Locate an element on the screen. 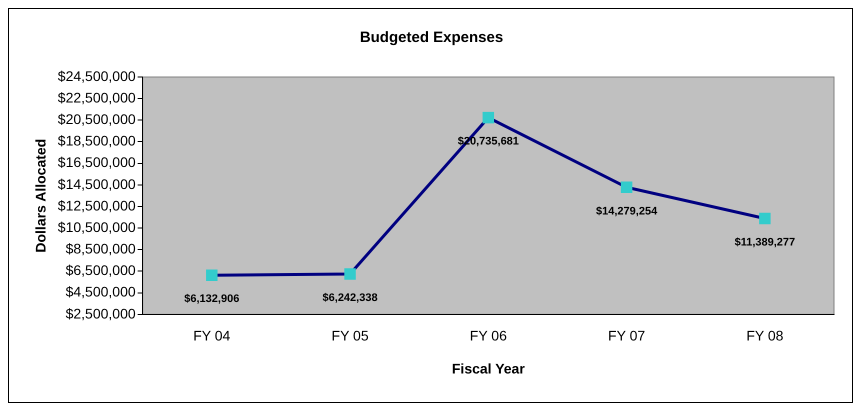 The width and height of the screenshot is (861, 411). x-tick-label: FY 05 is located at coordinates (350, 336).